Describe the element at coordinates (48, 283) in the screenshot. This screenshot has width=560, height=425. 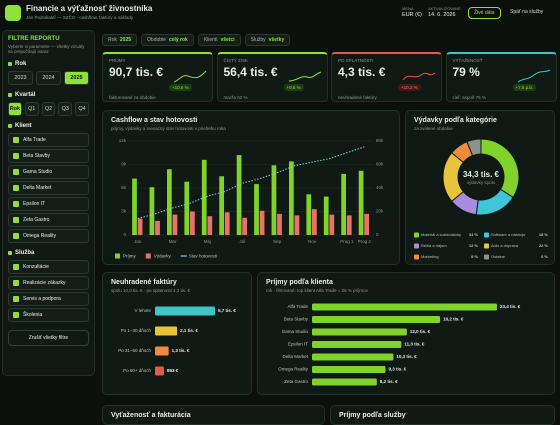
I see `service-option: Realizácie zákazky` at that location.